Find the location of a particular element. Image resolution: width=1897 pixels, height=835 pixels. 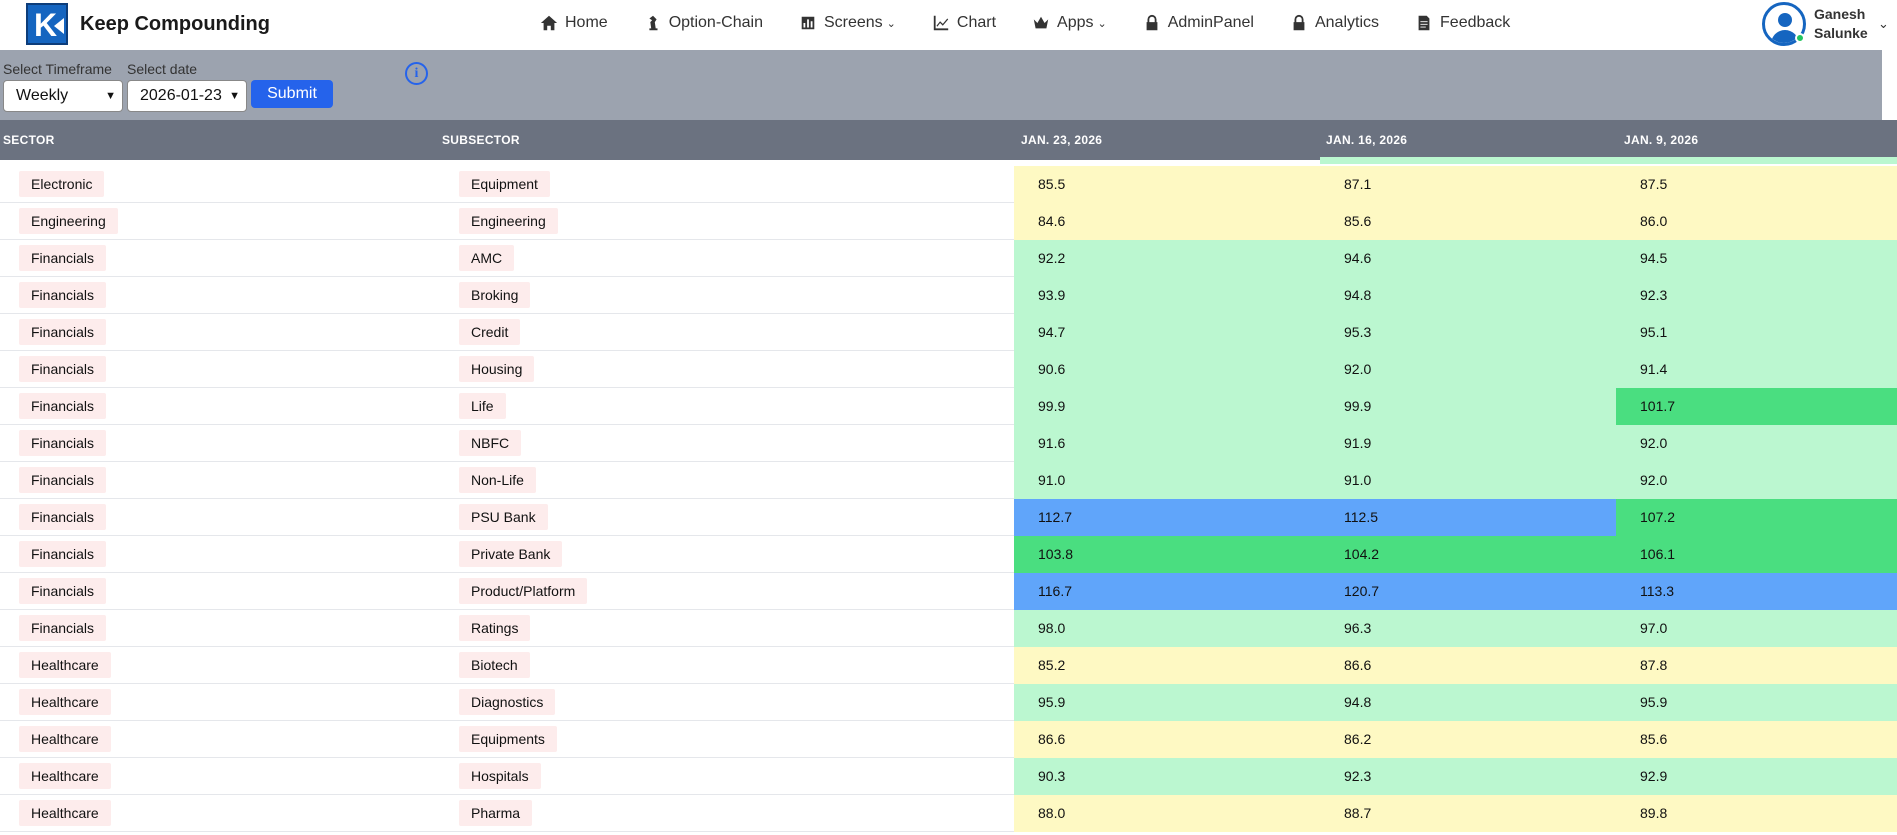

subsector-chip: Ratings is located at coordinates (495, 628).